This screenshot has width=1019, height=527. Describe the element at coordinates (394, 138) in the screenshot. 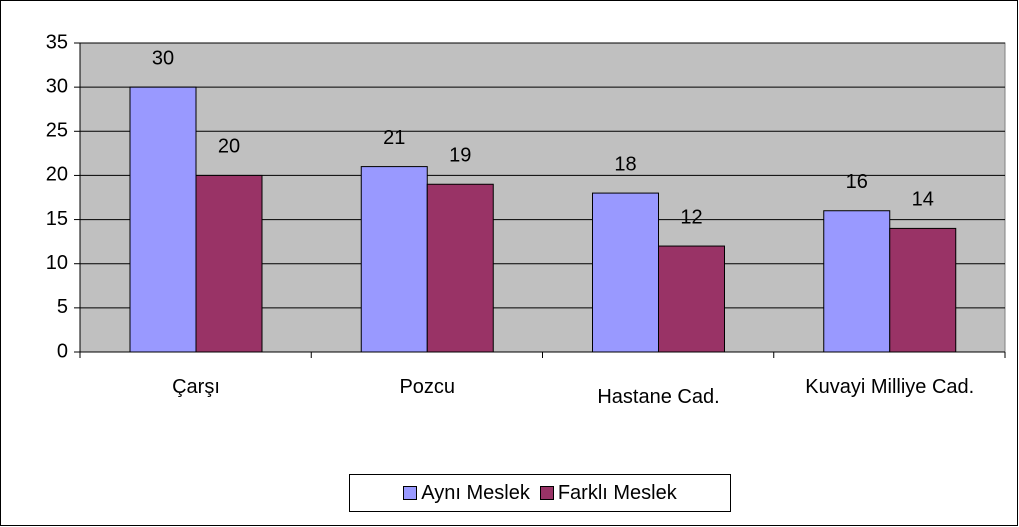

I see `value-label: 21` at that location.